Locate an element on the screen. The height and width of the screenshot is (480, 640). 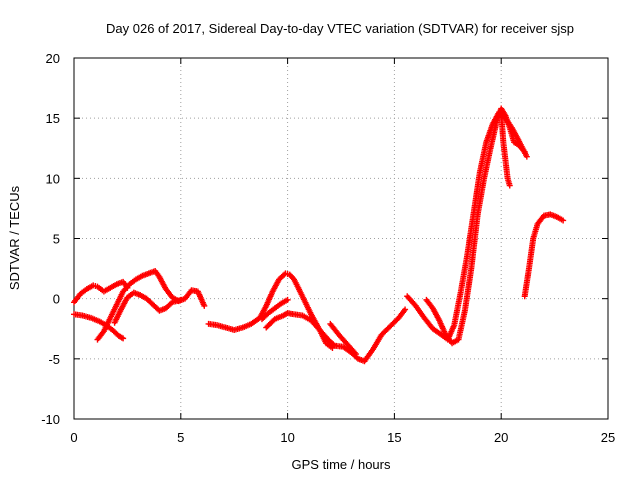
y-axis-label: SDTVAR / TECUs is located at coordinates (14, 237).